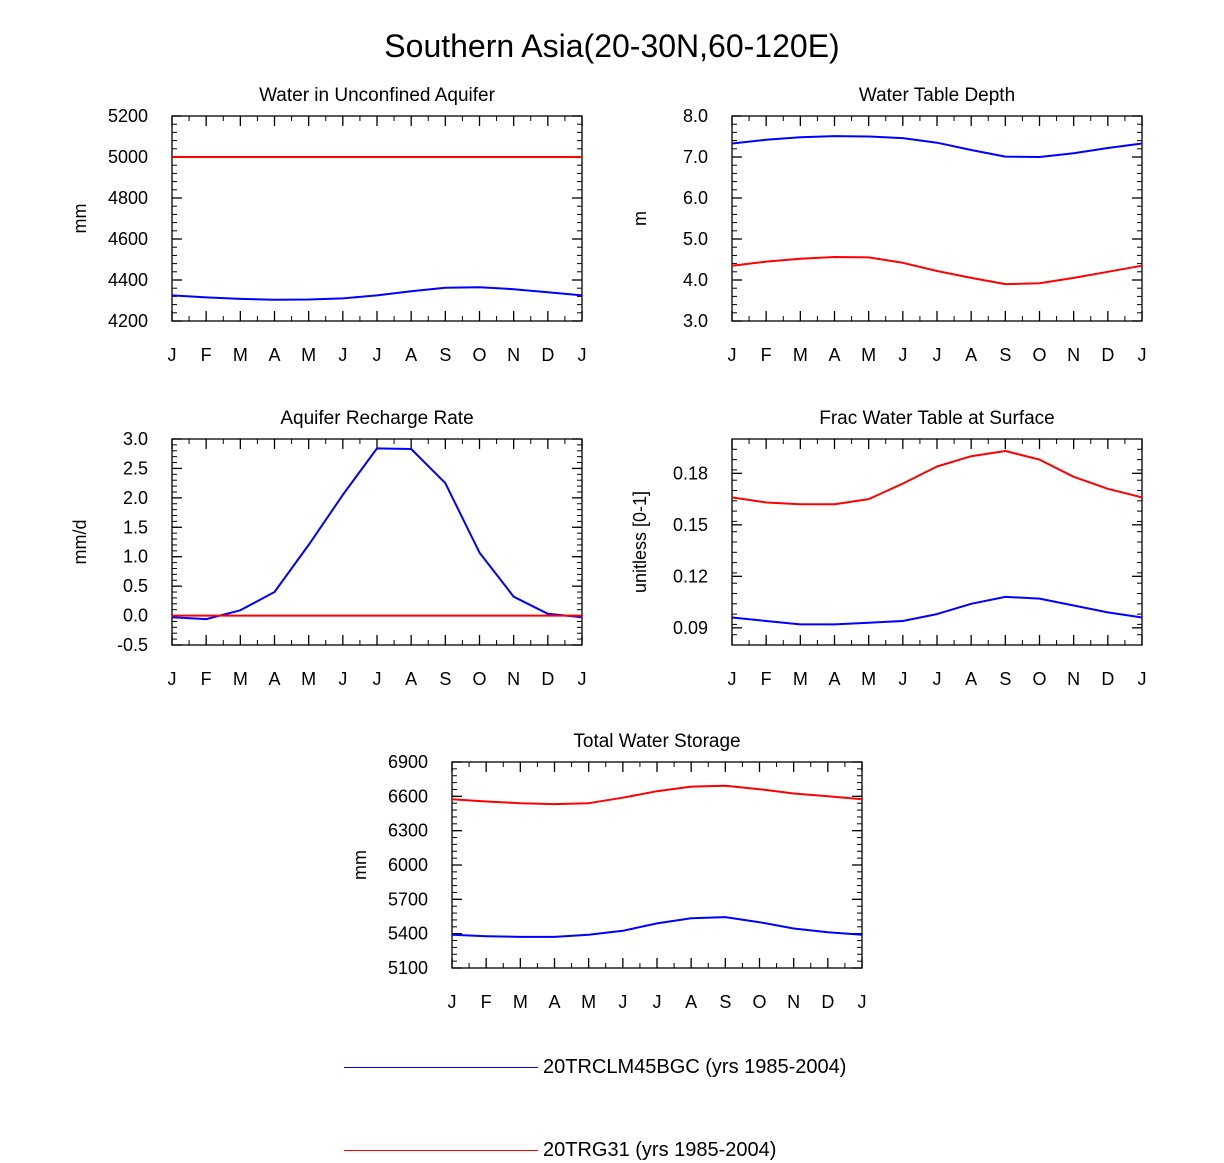 The image size is (1224, 1163). What do you see at coordinates (695, 198) in the screenshot?
I see `y-tick-label: 6.0` at bounding box center [695, 198].